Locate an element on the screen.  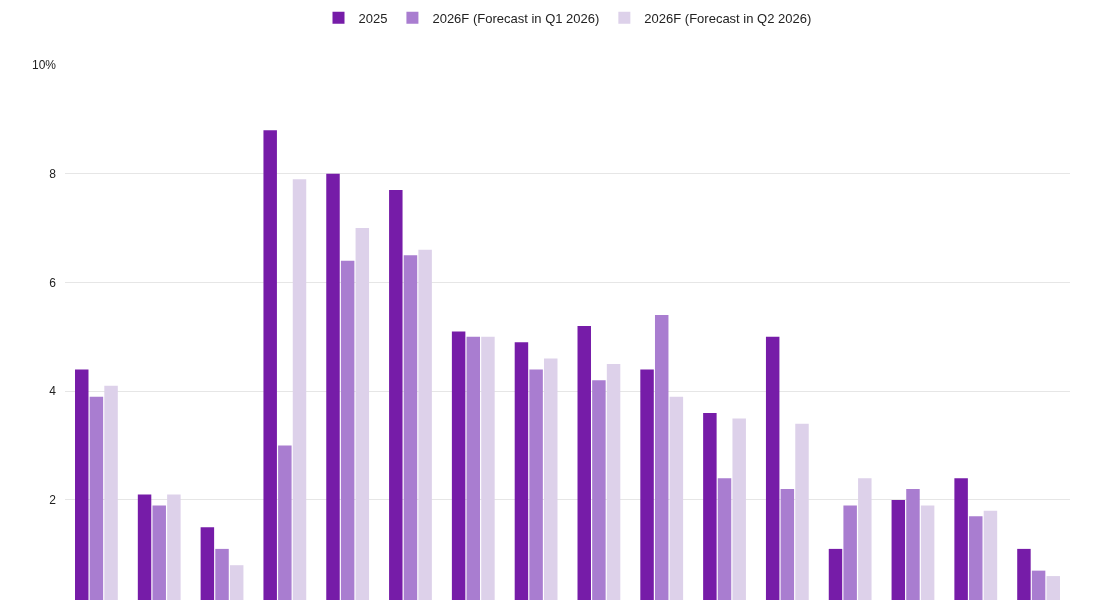
y-tick-label: 10% is located at coordinates (44, 65).